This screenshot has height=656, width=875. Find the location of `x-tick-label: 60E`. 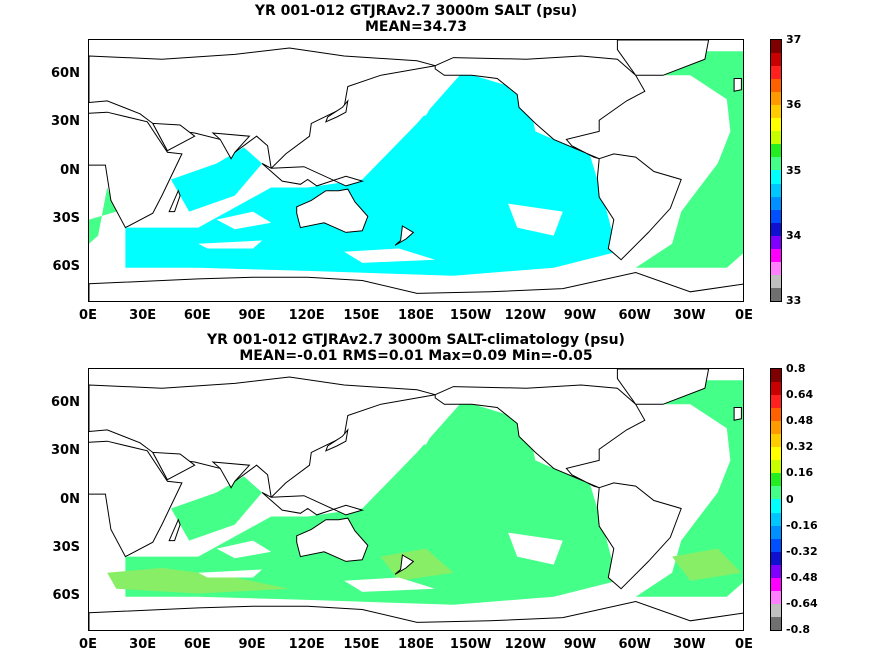

x-tick-label: 60E is located at coordinates (197, 315).